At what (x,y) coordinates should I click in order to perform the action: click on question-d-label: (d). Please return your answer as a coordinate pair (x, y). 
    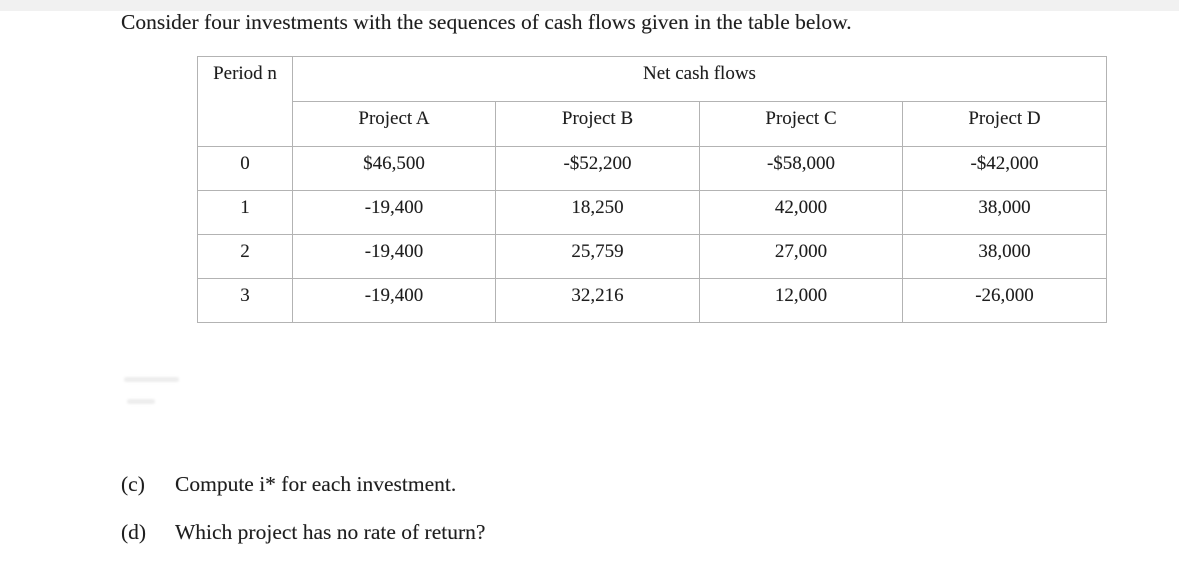
    Looking at the image, I should click on (134, 532).